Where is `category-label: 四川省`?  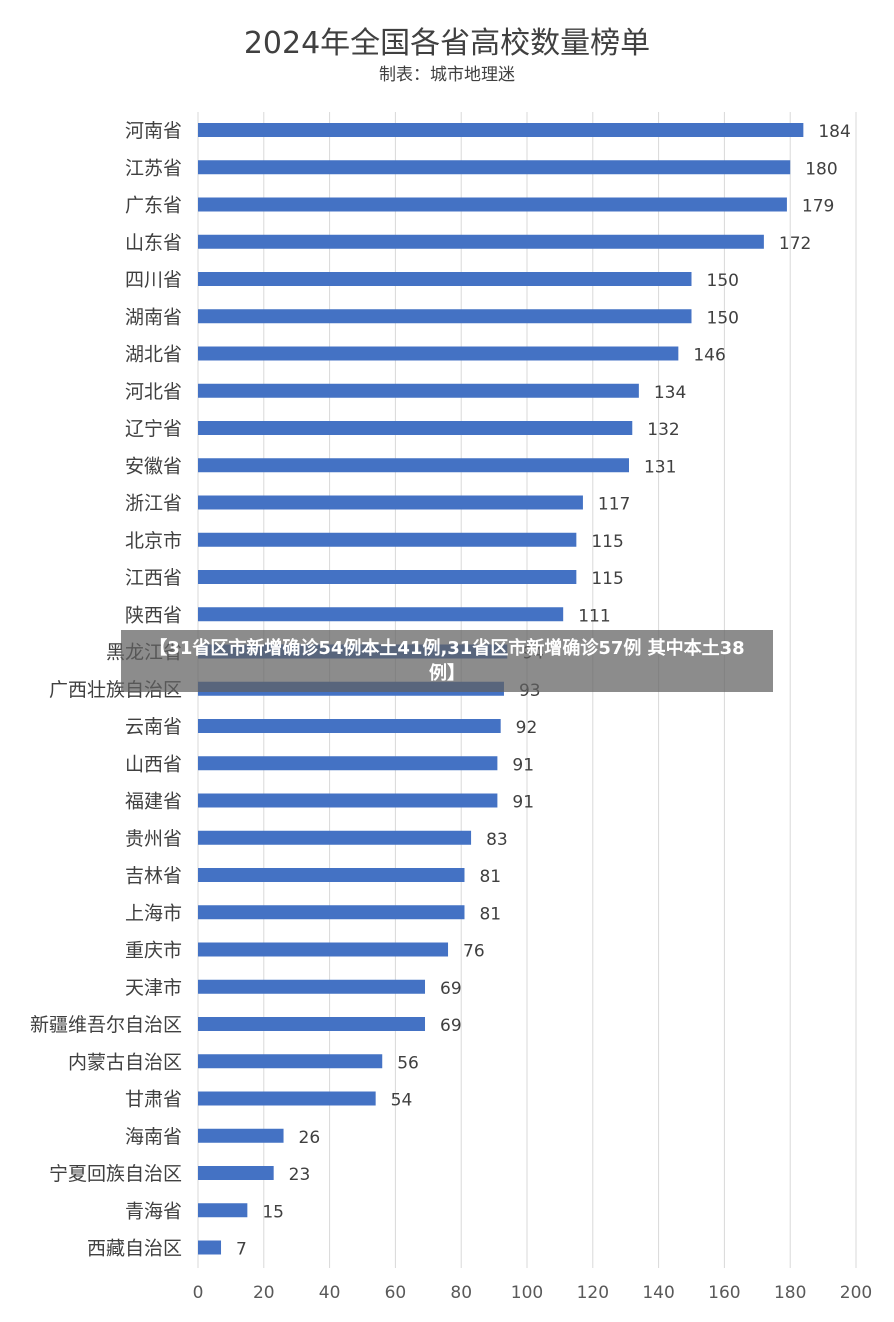
category-label: 四川省 is located at coordinates (153, 280).